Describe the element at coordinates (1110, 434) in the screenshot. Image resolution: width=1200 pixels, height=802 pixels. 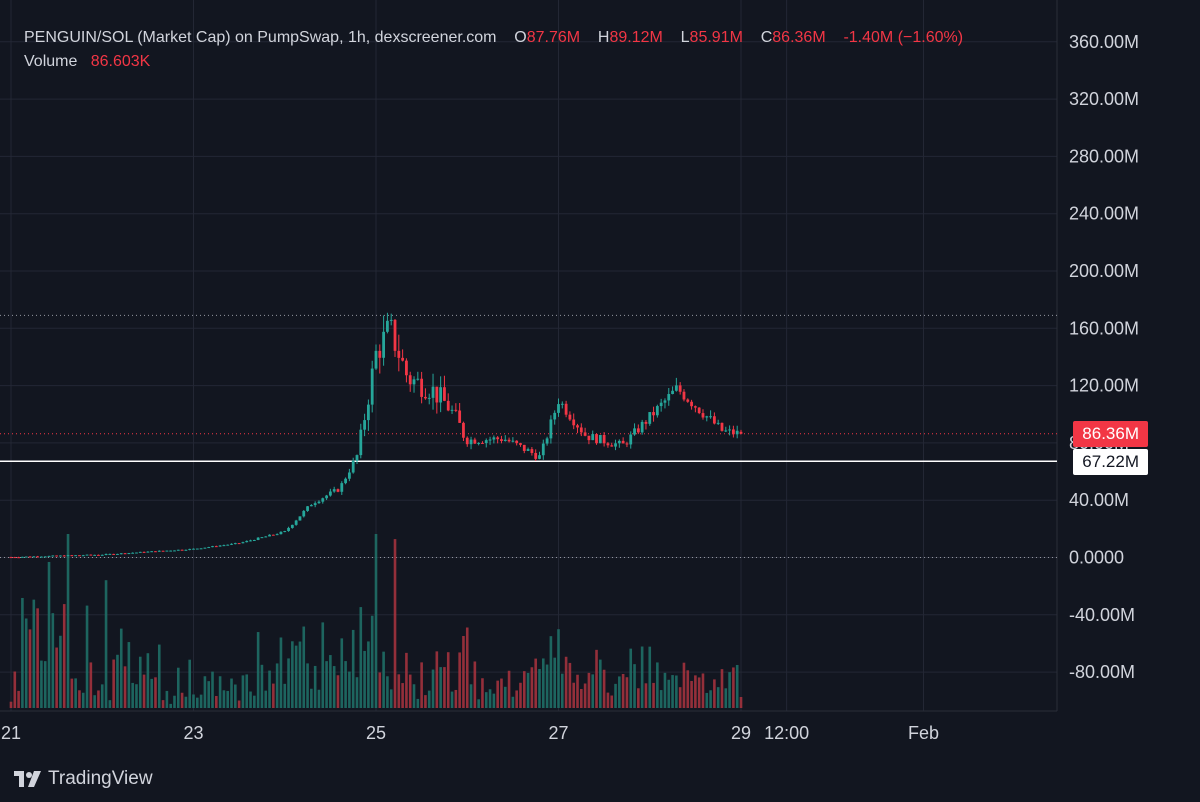
I see `current-price-tag: 86.36M` at that location.